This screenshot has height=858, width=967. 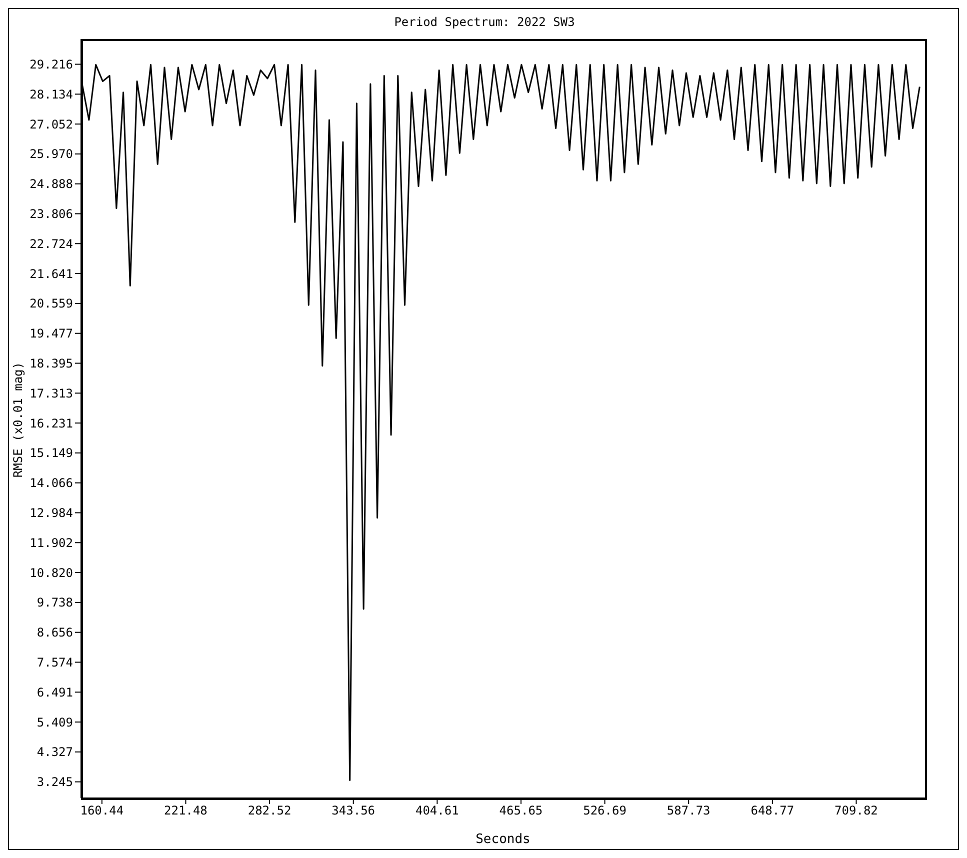 What do you see at coordinates (51, 543) in the screenshot?
I see `y-tick-label: 11.902` at bounding box center [51, 543].